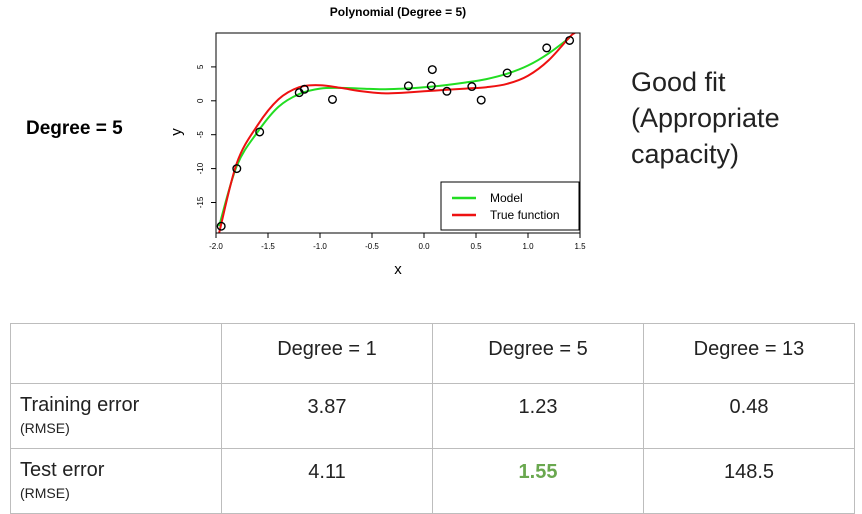 The height and width of the screenshot is (514, 862). I want to click on x-tick-label: -1.0, so click(320, 246).